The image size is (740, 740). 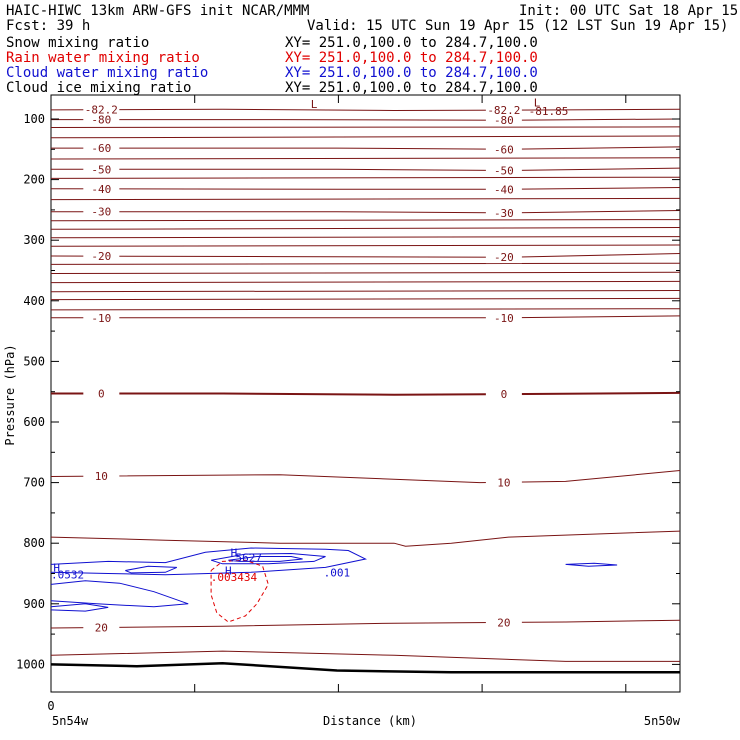 I want to click on init-time: Init: 00 UTC Sat 18 Apr 15, so click(x=628, y=11).